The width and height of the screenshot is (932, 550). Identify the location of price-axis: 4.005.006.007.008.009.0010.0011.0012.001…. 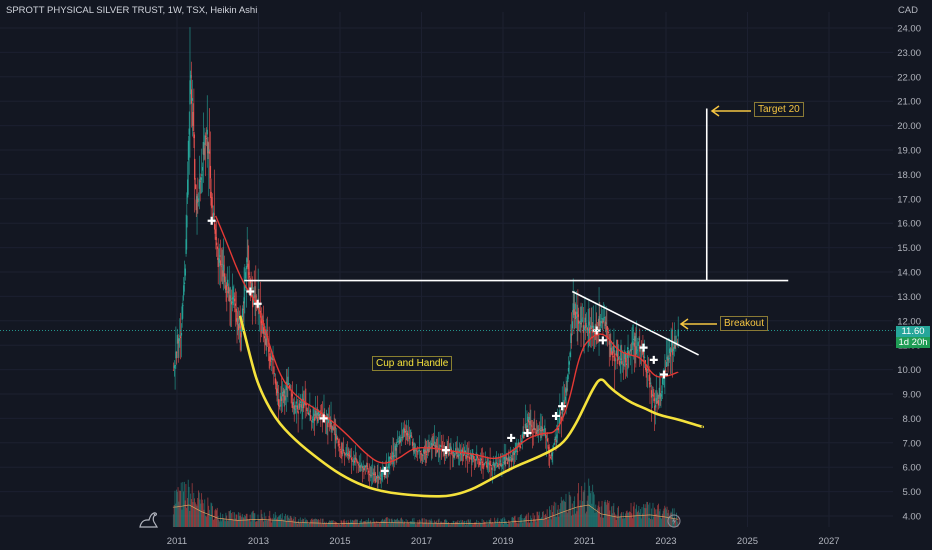
(909, 273).